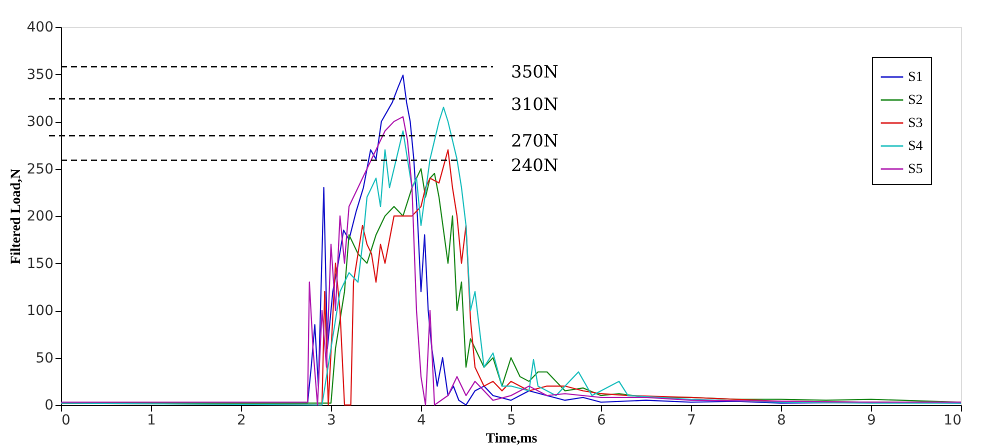 This screenshot has width=991, height=448. Describe the element at coordinates (40, 216) in the screenshot. I see `y-tick-label: 200` at that location.